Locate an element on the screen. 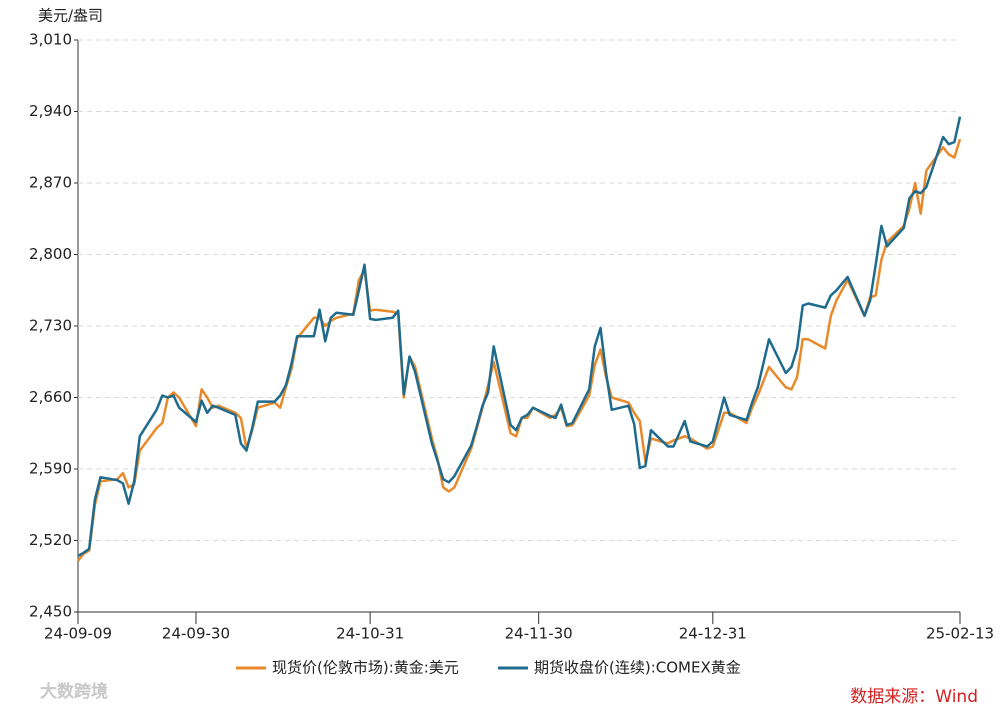  legend-label: 现货价(伦敦市场):黄金:美元 is located at coordinates (365, 668).